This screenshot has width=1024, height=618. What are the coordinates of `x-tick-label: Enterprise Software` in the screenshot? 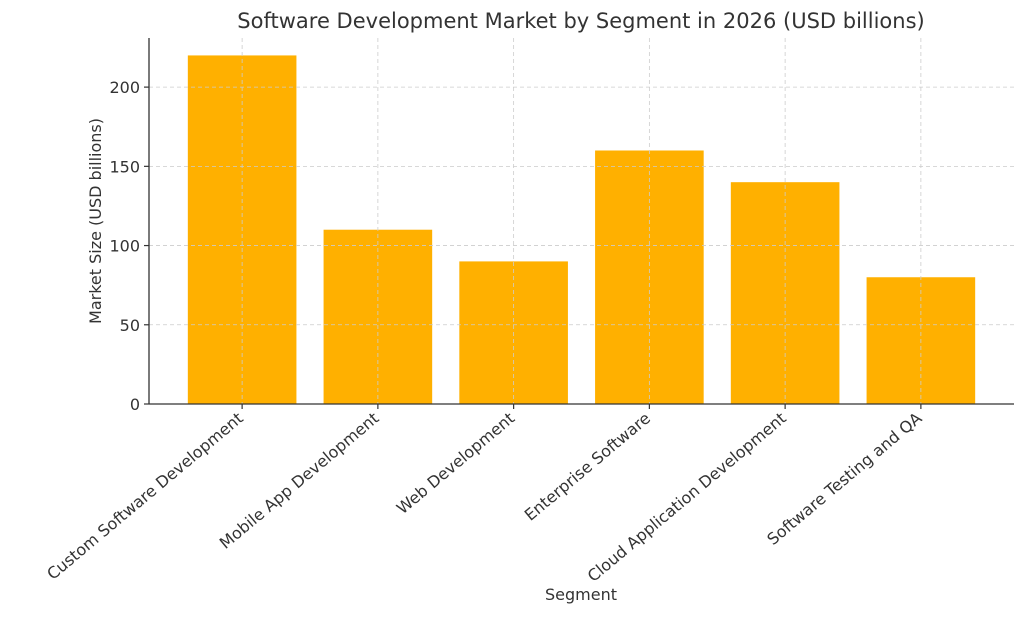 It's located at (587, 467).